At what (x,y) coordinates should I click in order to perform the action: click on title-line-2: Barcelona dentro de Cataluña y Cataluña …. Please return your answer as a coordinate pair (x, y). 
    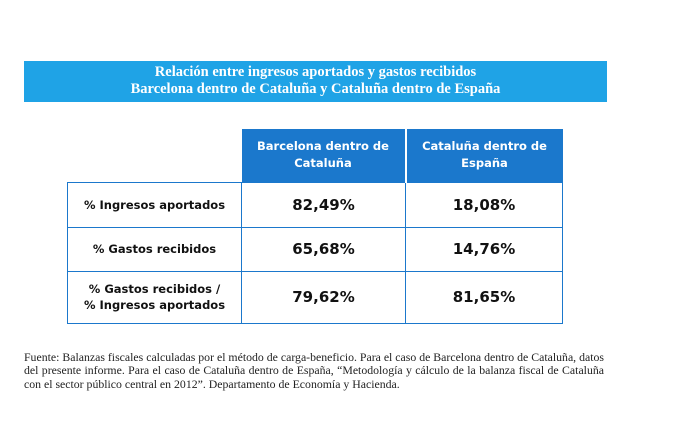
    Looking at the image, I should click on (315, 89).